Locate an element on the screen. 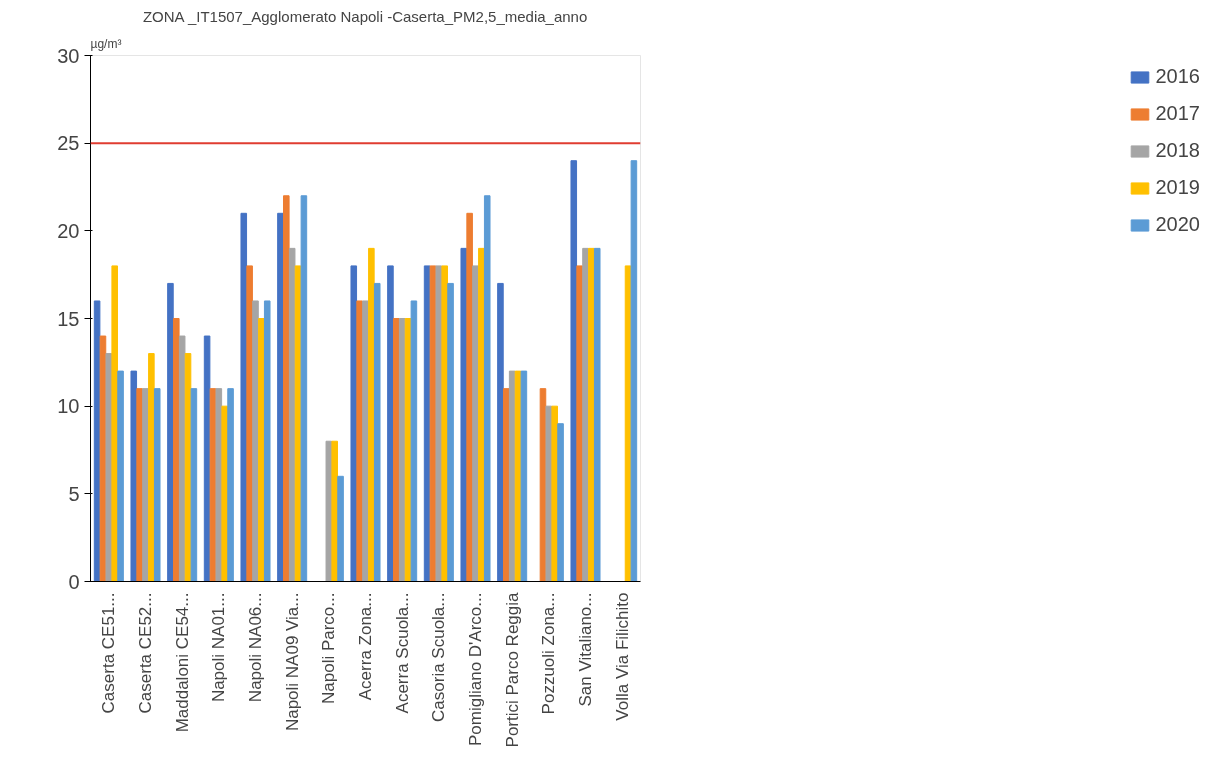 This screenshot has width=1224, height=758. legend-label: 2020 is located at coordinates (1177, 224).